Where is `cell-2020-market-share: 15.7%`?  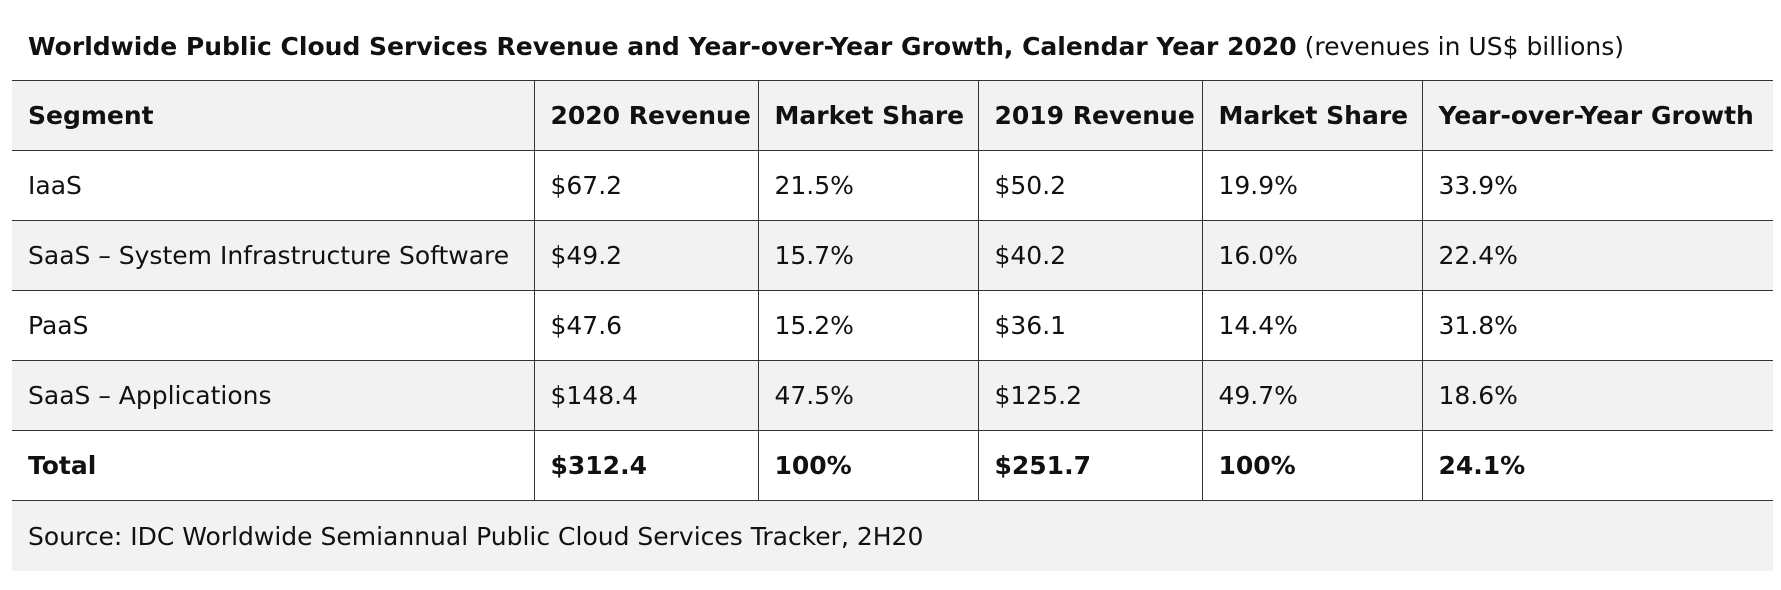
cell-2020-market-share: 15.7% is located at coordinates (867, 255).